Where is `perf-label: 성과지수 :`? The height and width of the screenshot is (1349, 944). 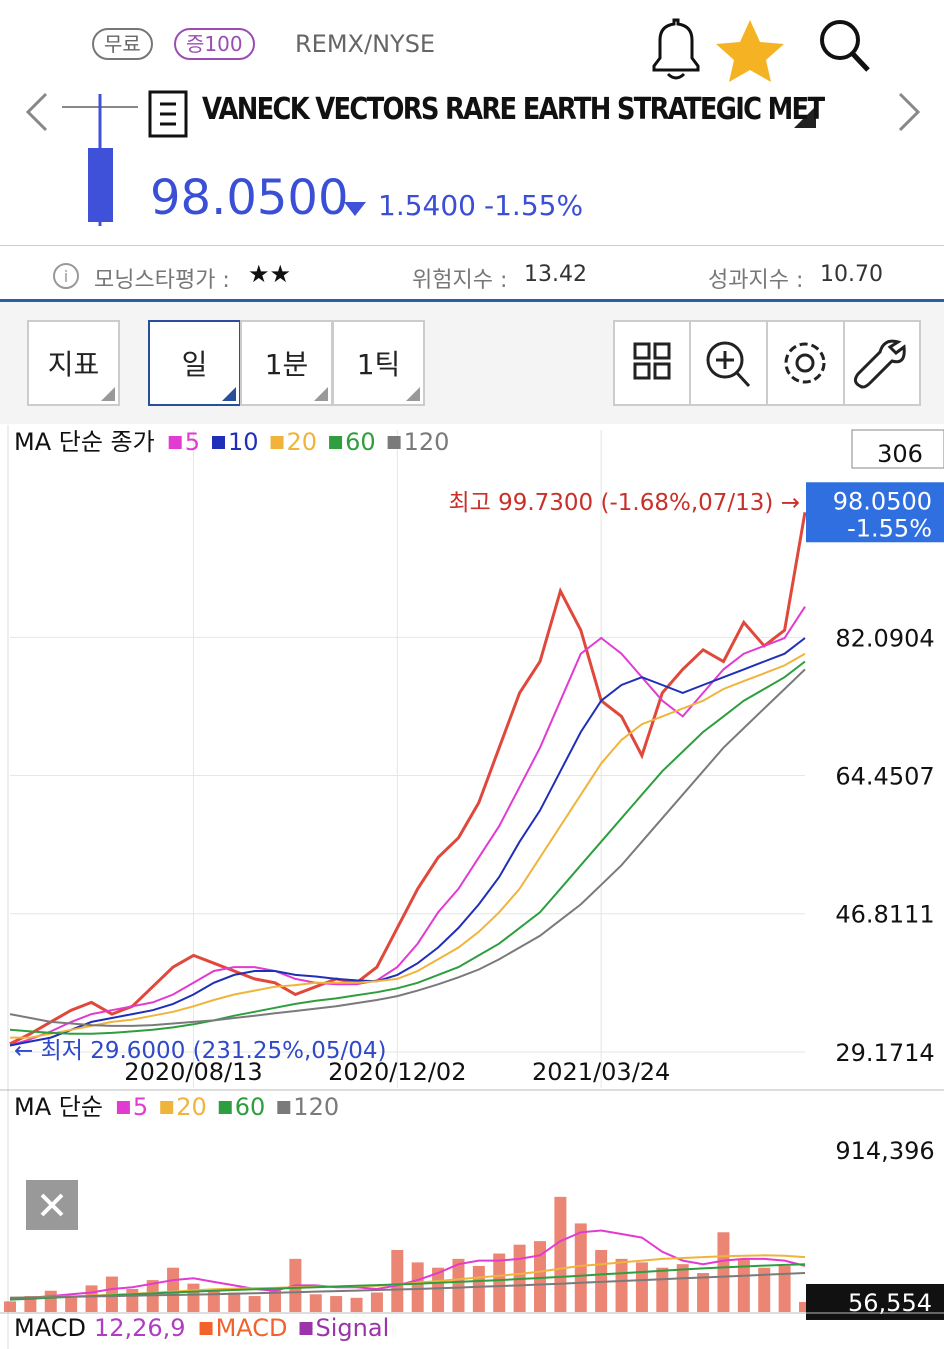
perf-label: 성과지수 : is located at coordinates (756, 280).